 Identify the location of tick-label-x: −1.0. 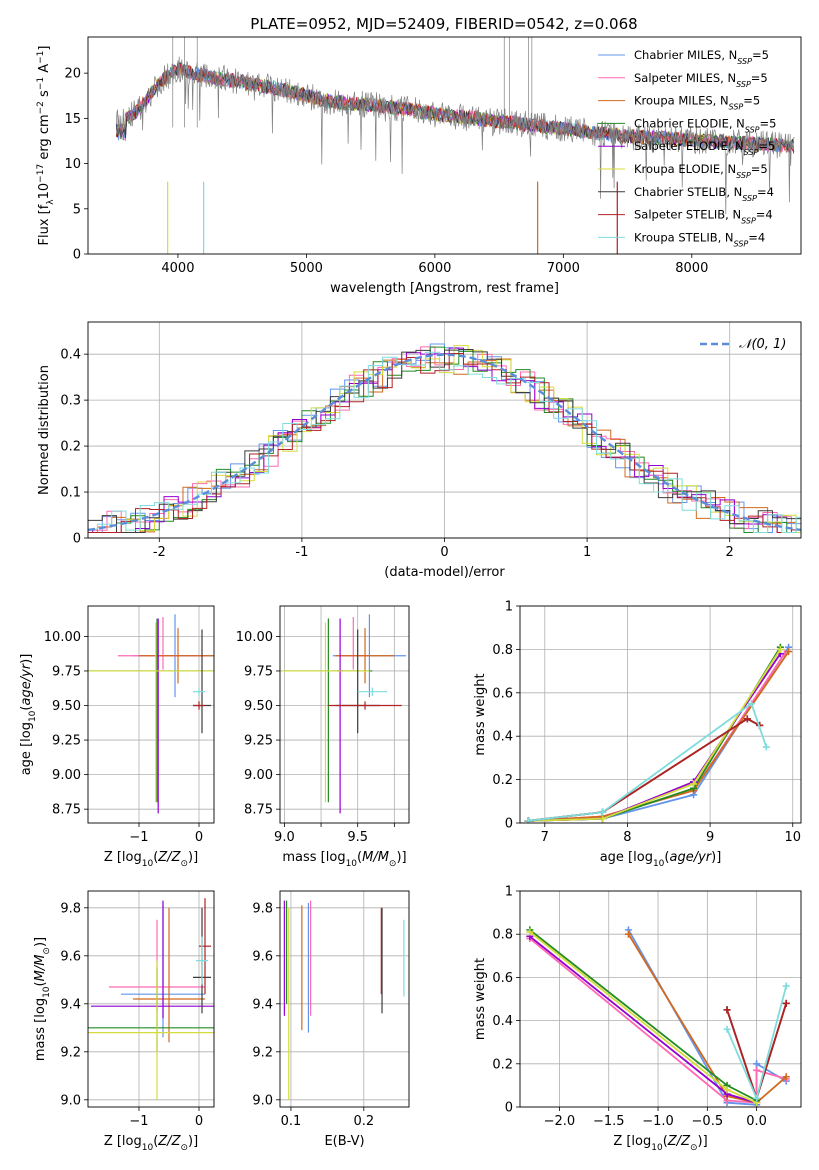
(658, 1121).